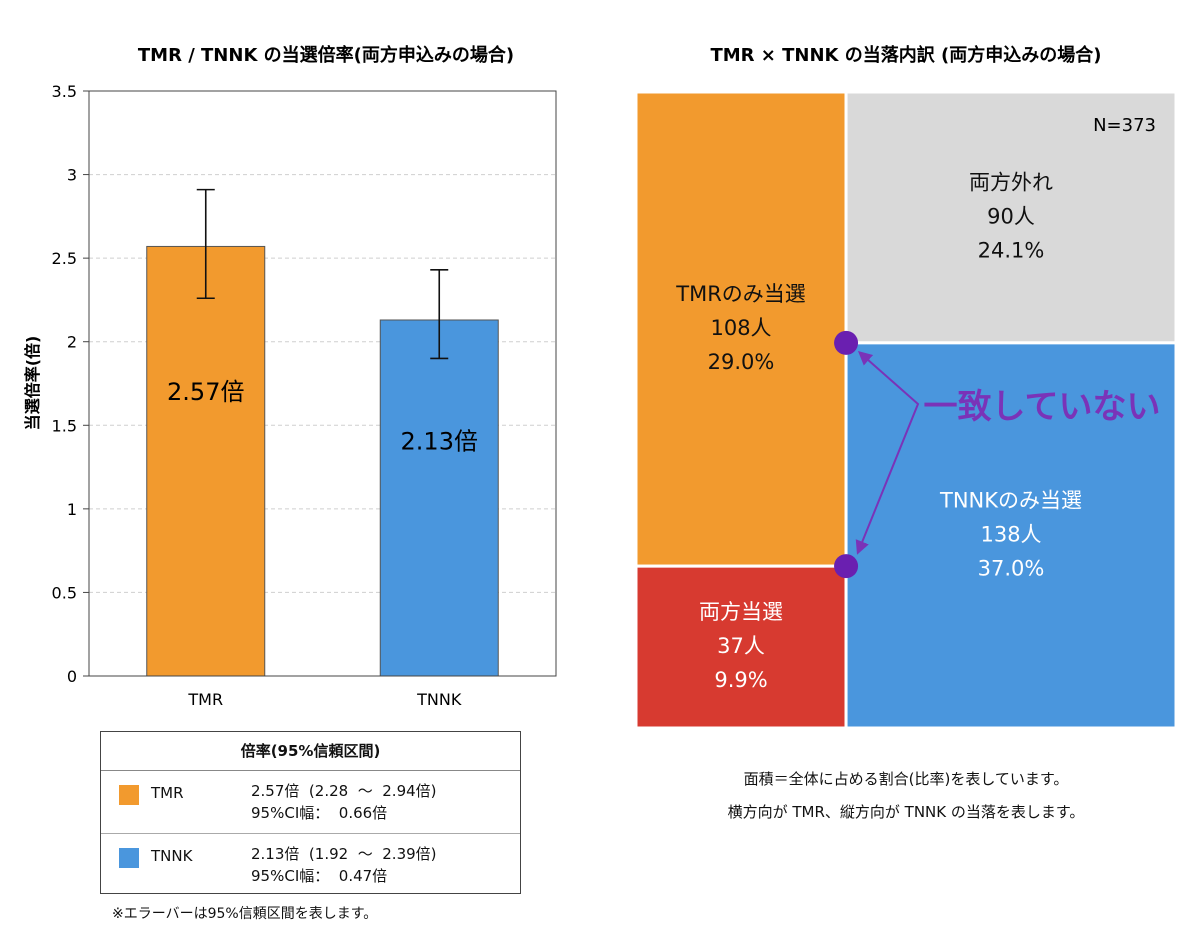 The image size is (1200, 939). Describe the element at coordinates (206, 461) in the screenshot. I see `bar-tmr` at that location.